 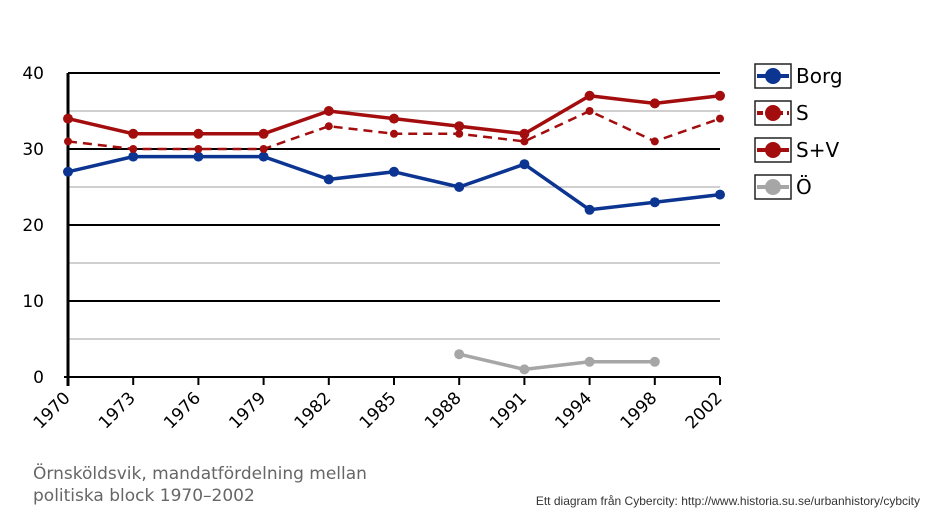 What do you see at coordinates (819, 76) in the screenshot?
I see `legend-label-borg: Borg` at bounding box center [819, 76].